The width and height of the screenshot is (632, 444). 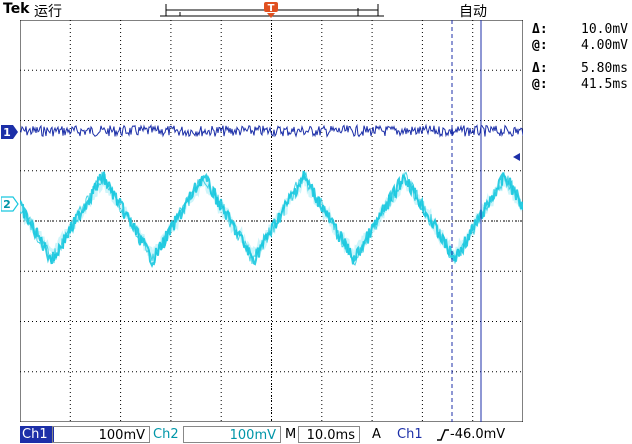 What do you see at coordinates (7, 132) in the screenshot?
I see `ch1-marker-label: 1` at bounding box center [7, 132].